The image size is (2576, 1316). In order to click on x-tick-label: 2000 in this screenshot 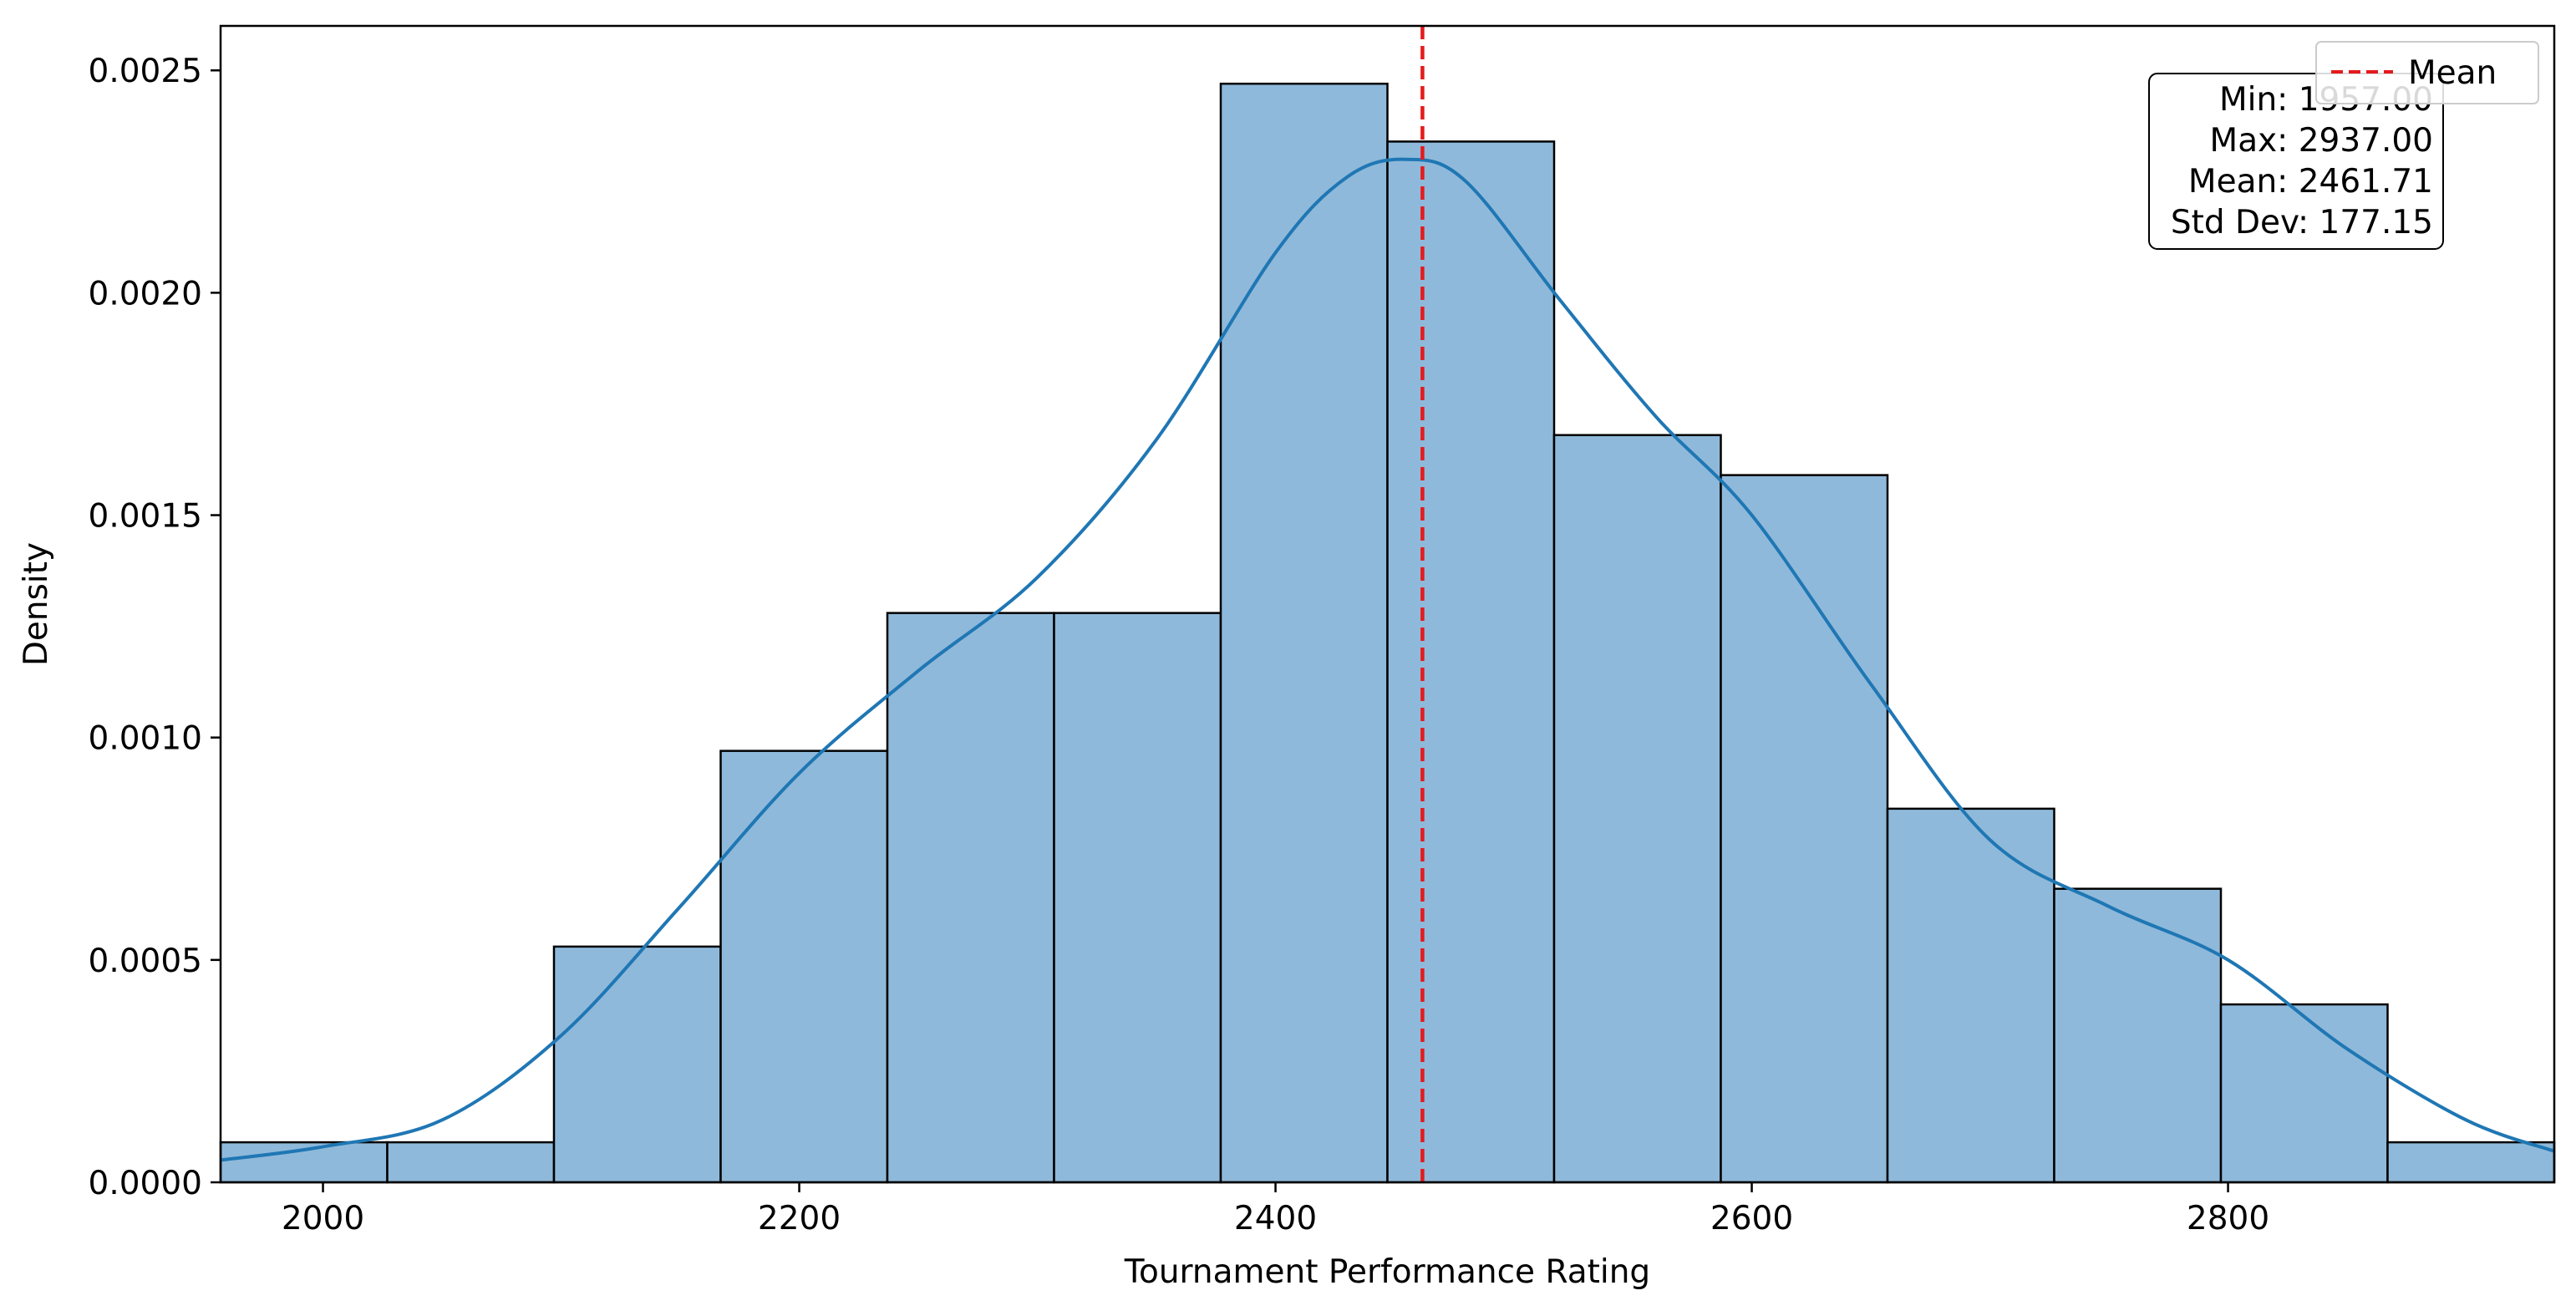, I will do `click(323, 1218)`.